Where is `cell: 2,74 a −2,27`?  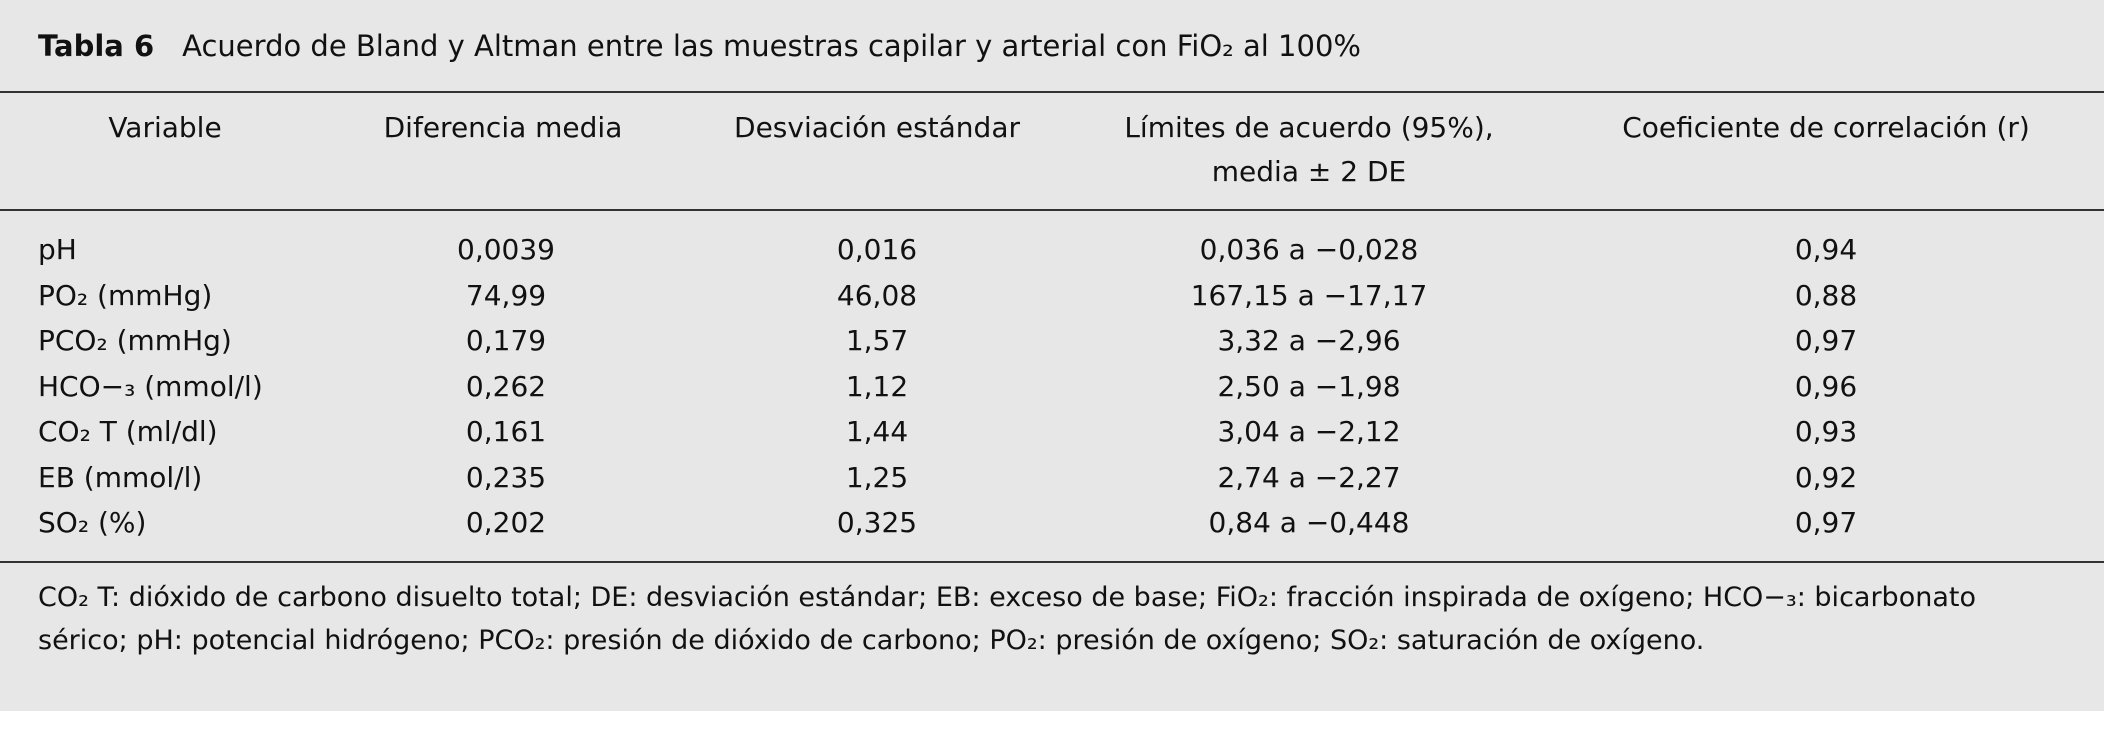 cell: 2,74 a −2,27 is located at coordinates (1309, 477).